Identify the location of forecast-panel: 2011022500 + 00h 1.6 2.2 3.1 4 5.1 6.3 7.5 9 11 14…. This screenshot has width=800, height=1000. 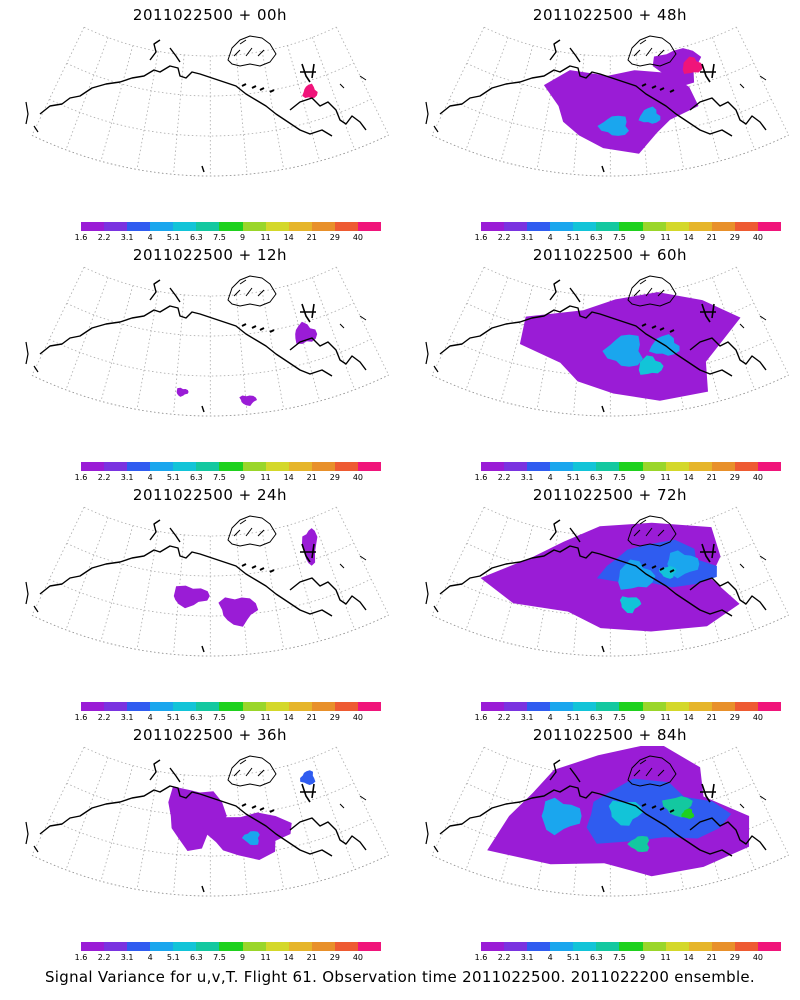
(210, 121).